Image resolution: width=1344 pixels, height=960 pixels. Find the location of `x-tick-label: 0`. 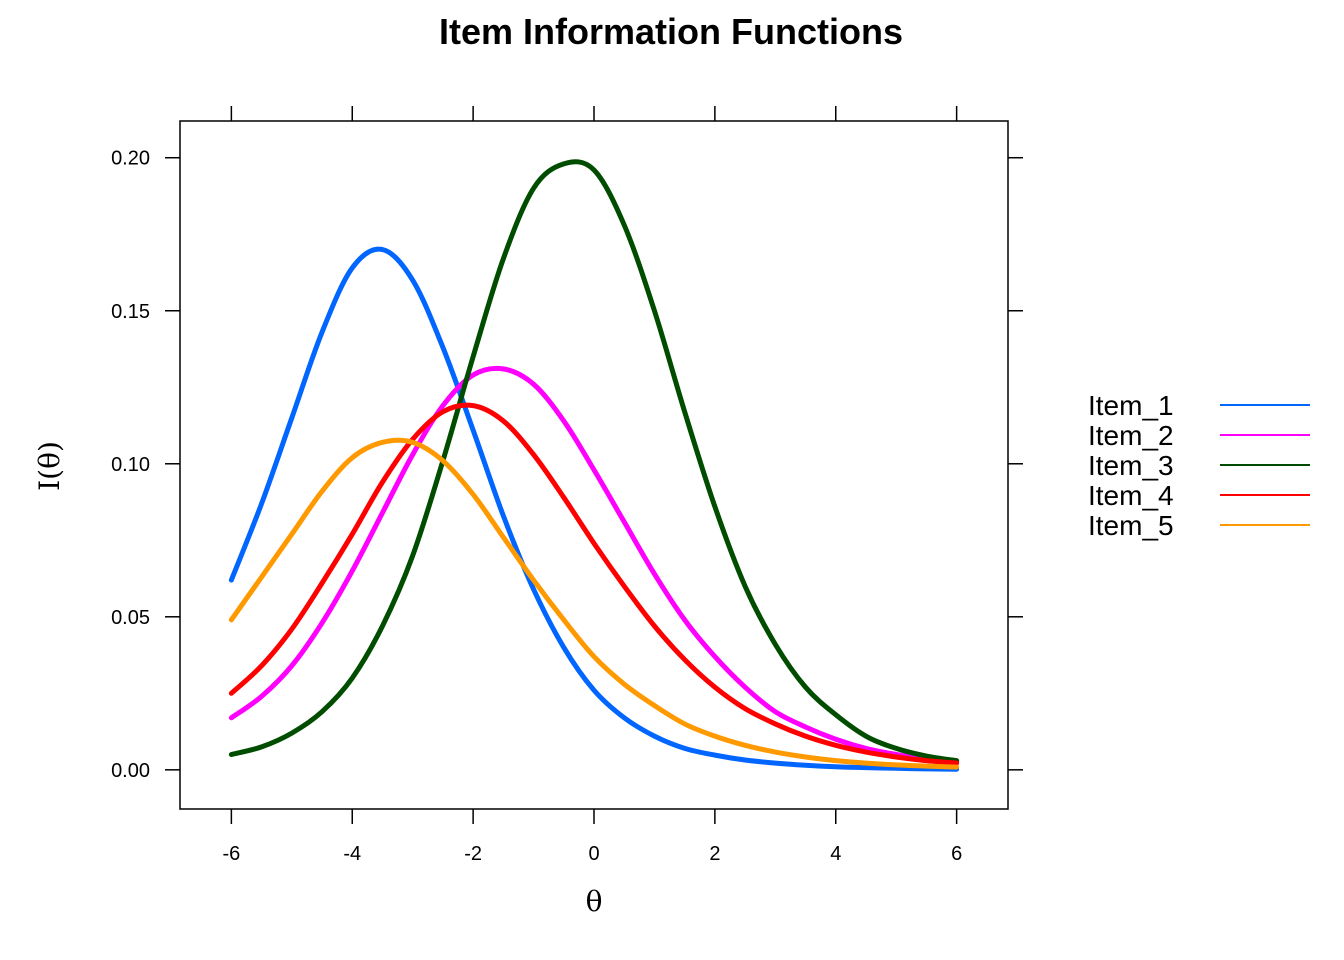

x-tick-label: 0 is located at coordinates (593, 854).